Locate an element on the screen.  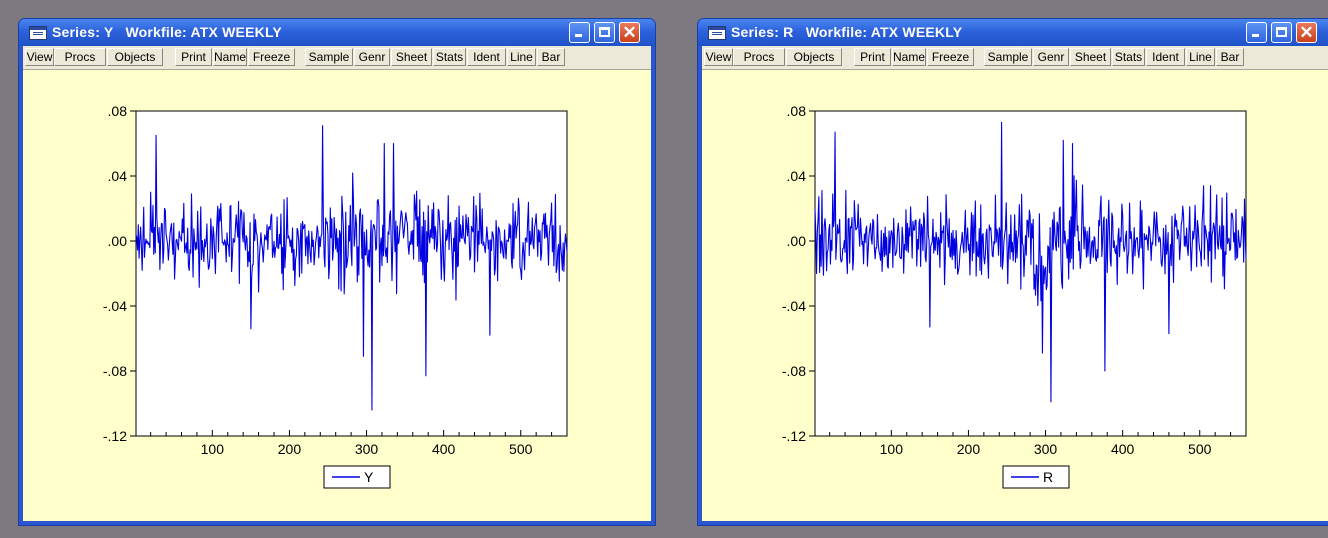
legend-label: R is located at coordinates (1048, 477).